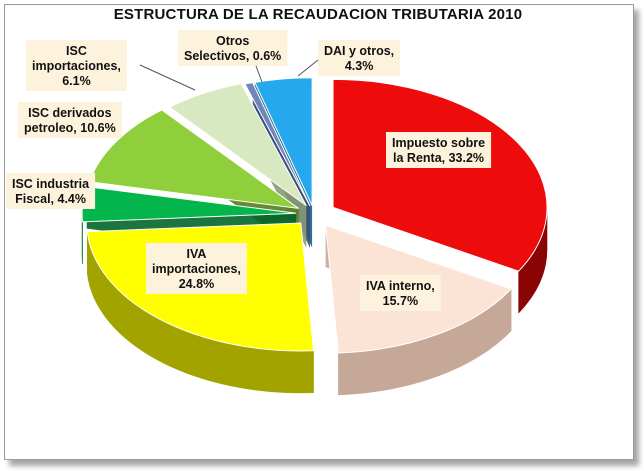 The height and width of the screenshot is (471, 644). I want to click on data-label-text: DAI y otros,, so click(359, 51).